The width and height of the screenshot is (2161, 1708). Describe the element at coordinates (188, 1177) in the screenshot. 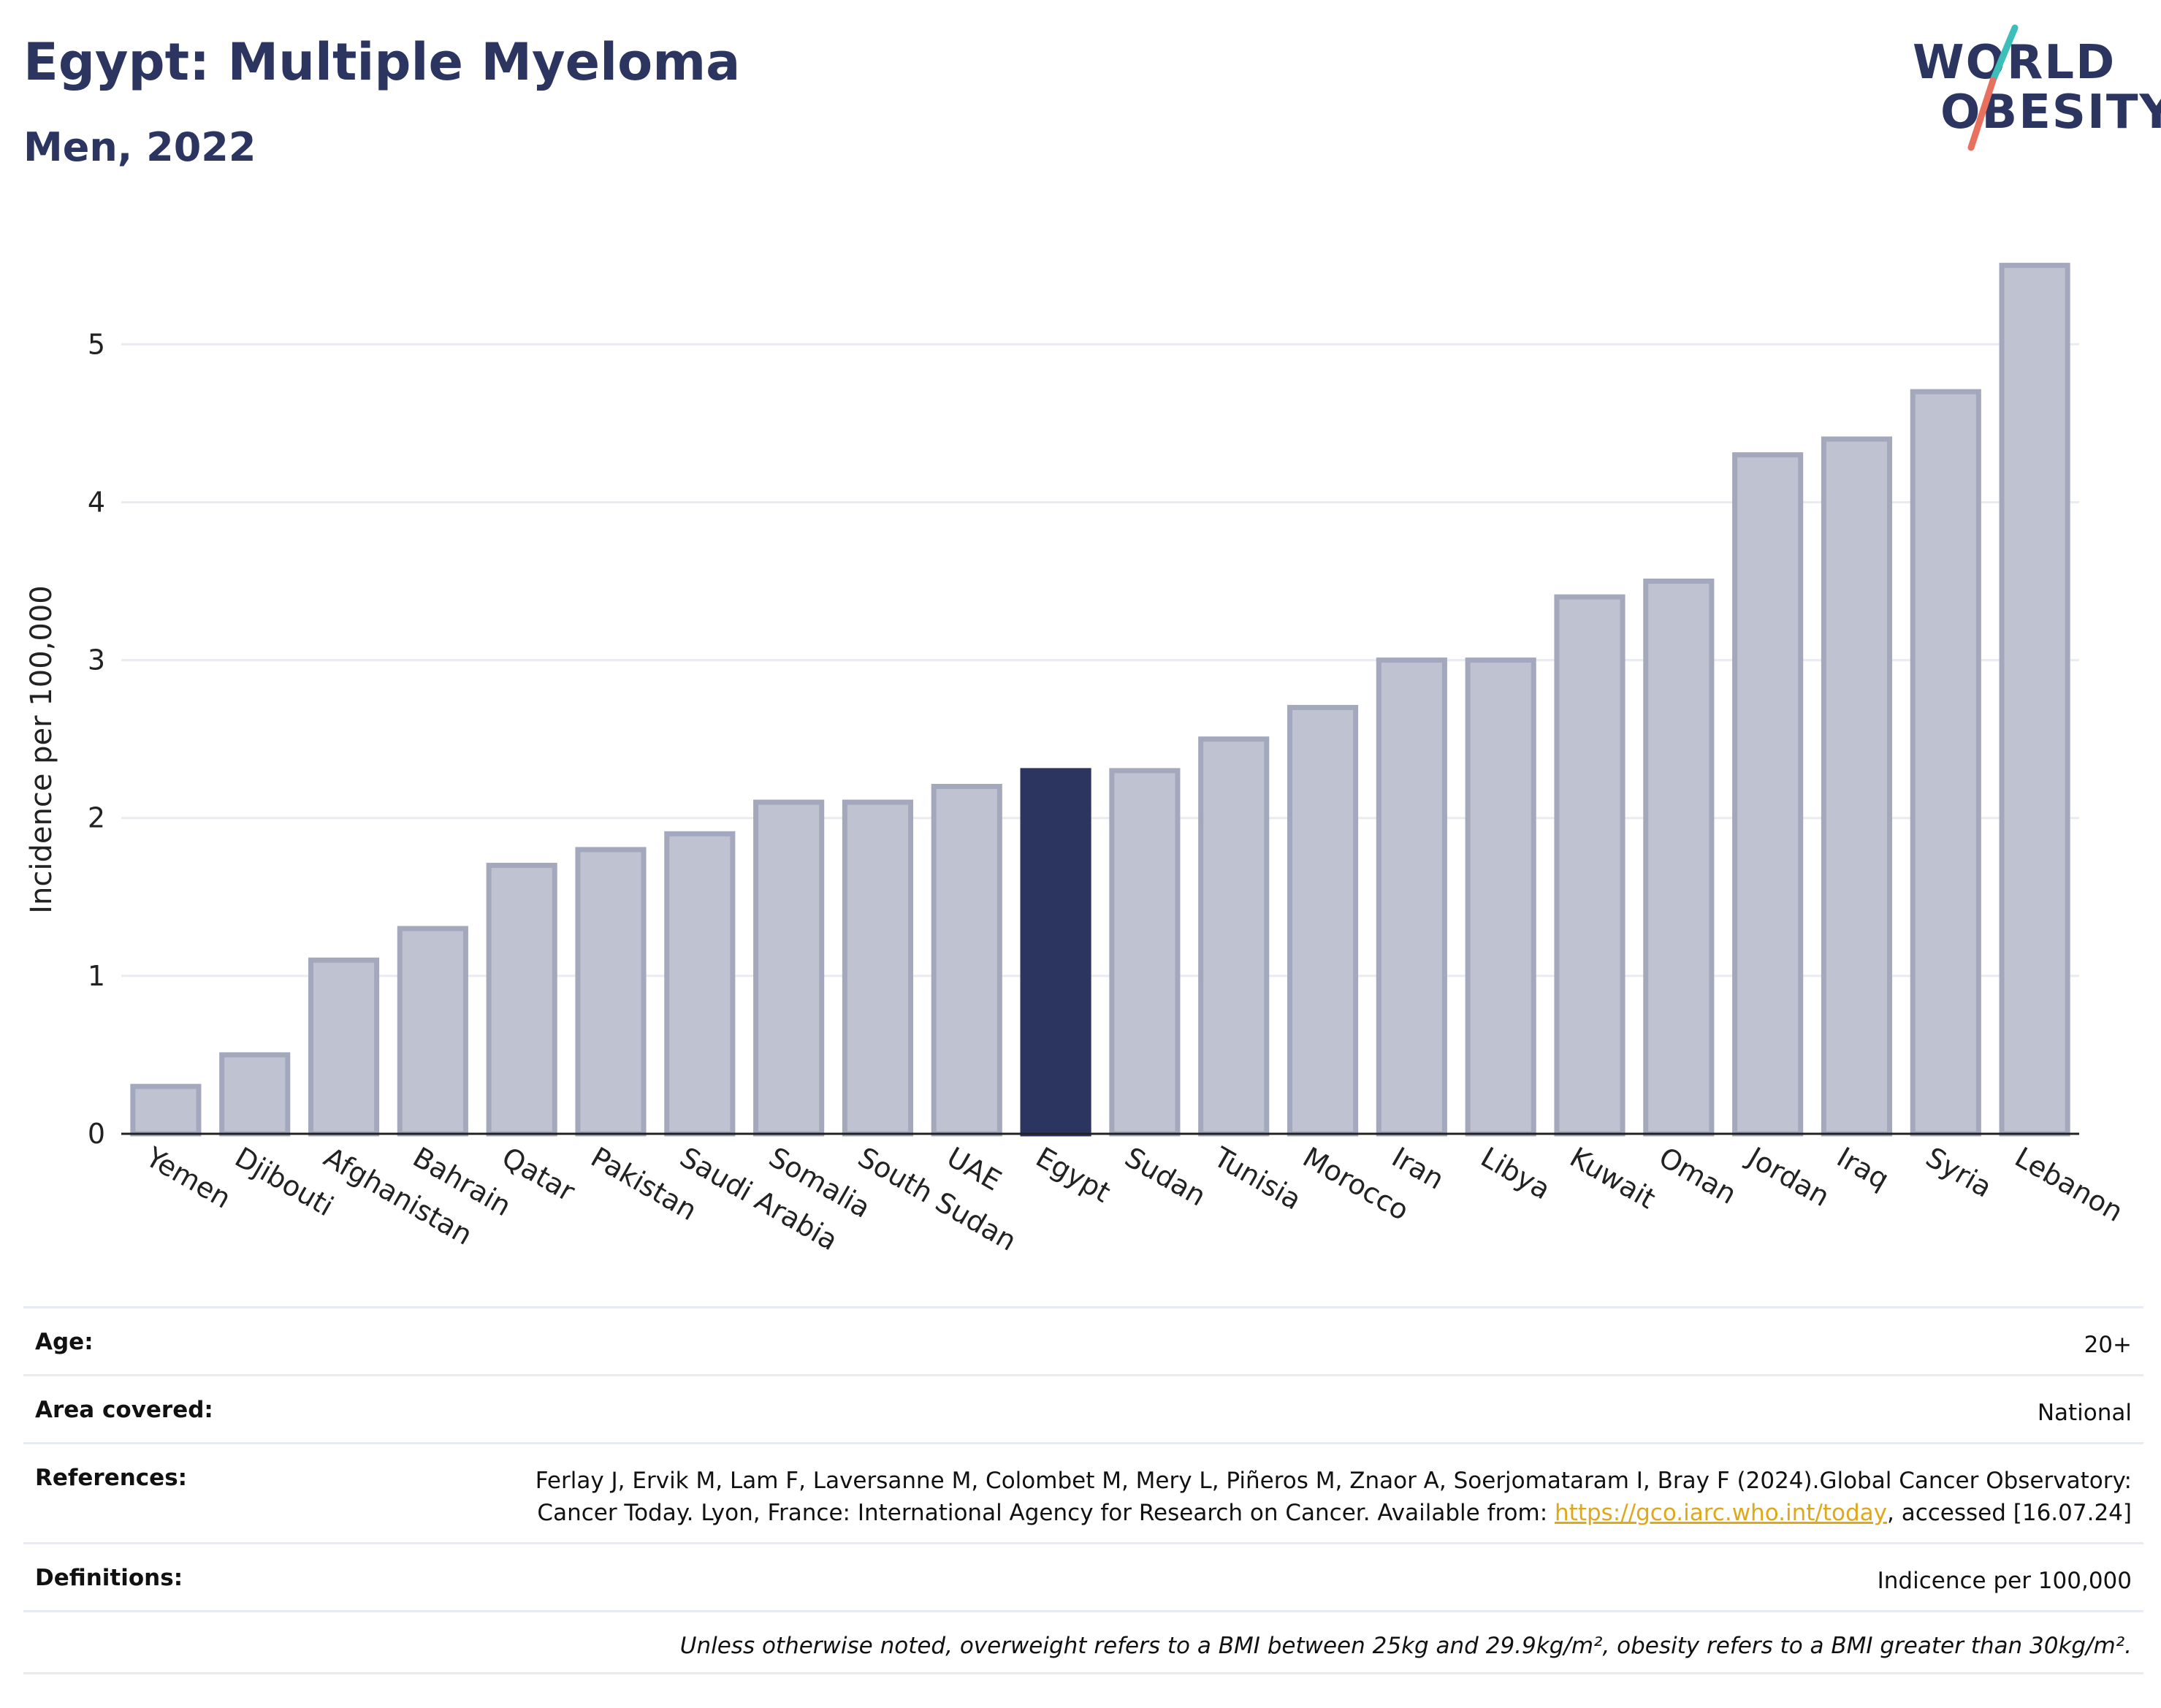

I see `x-tick-label: Yemen` at that location.